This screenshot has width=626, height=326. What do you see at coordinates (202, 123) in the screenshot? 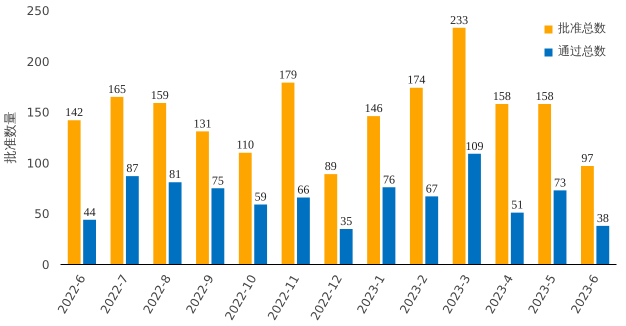
I see `data-label: 131` at bounding box center [202, 123].